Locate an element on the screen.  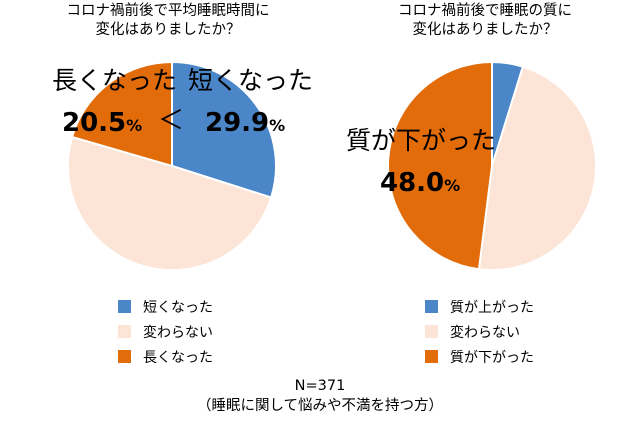
left-pie-long-value-unit: % is located at coordinates (134, 125).